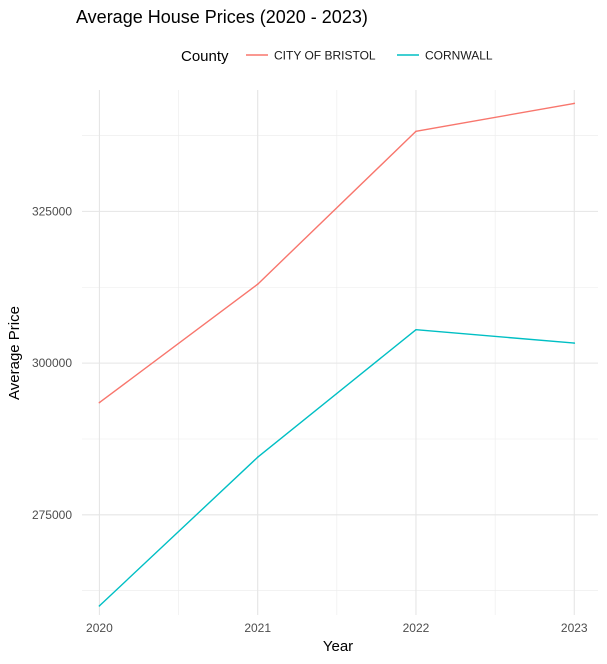 The width and height of the screenshot is (607, 664). I want to click on x-tick-label: 2023, so click(574, 628).